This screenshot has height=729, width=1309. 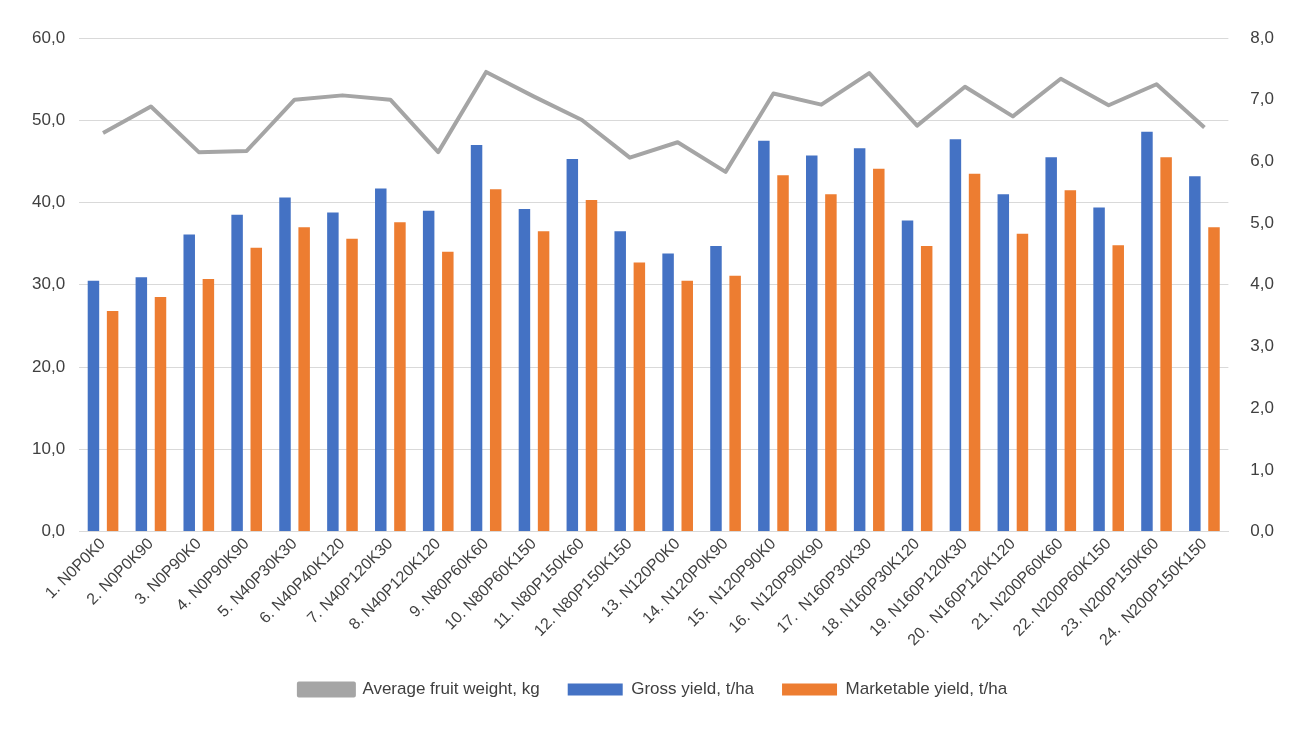 I want to click on y-tick-label: 40,0, so click(x=48, y=202).